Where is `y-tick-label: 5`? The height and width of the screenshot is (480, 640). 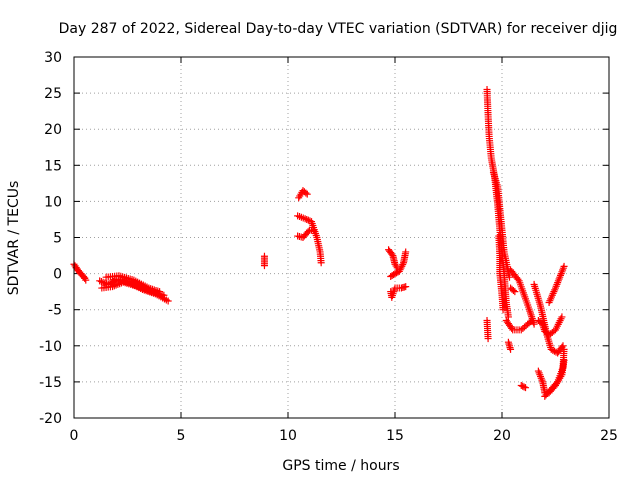
y-tick-label: 5 is located at coordinates (57, 239).